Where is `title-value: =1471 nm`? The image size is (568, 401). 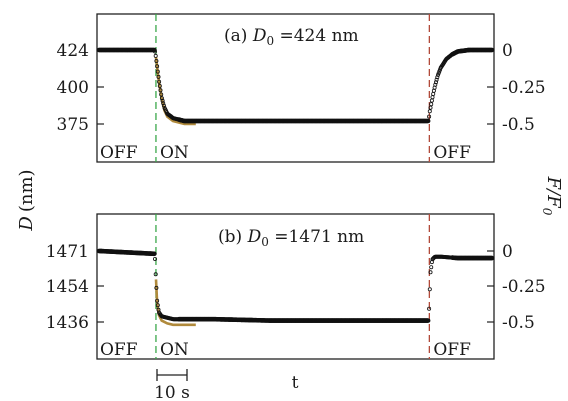 title-value: =1471 nm is located at coordinates (316, 237).